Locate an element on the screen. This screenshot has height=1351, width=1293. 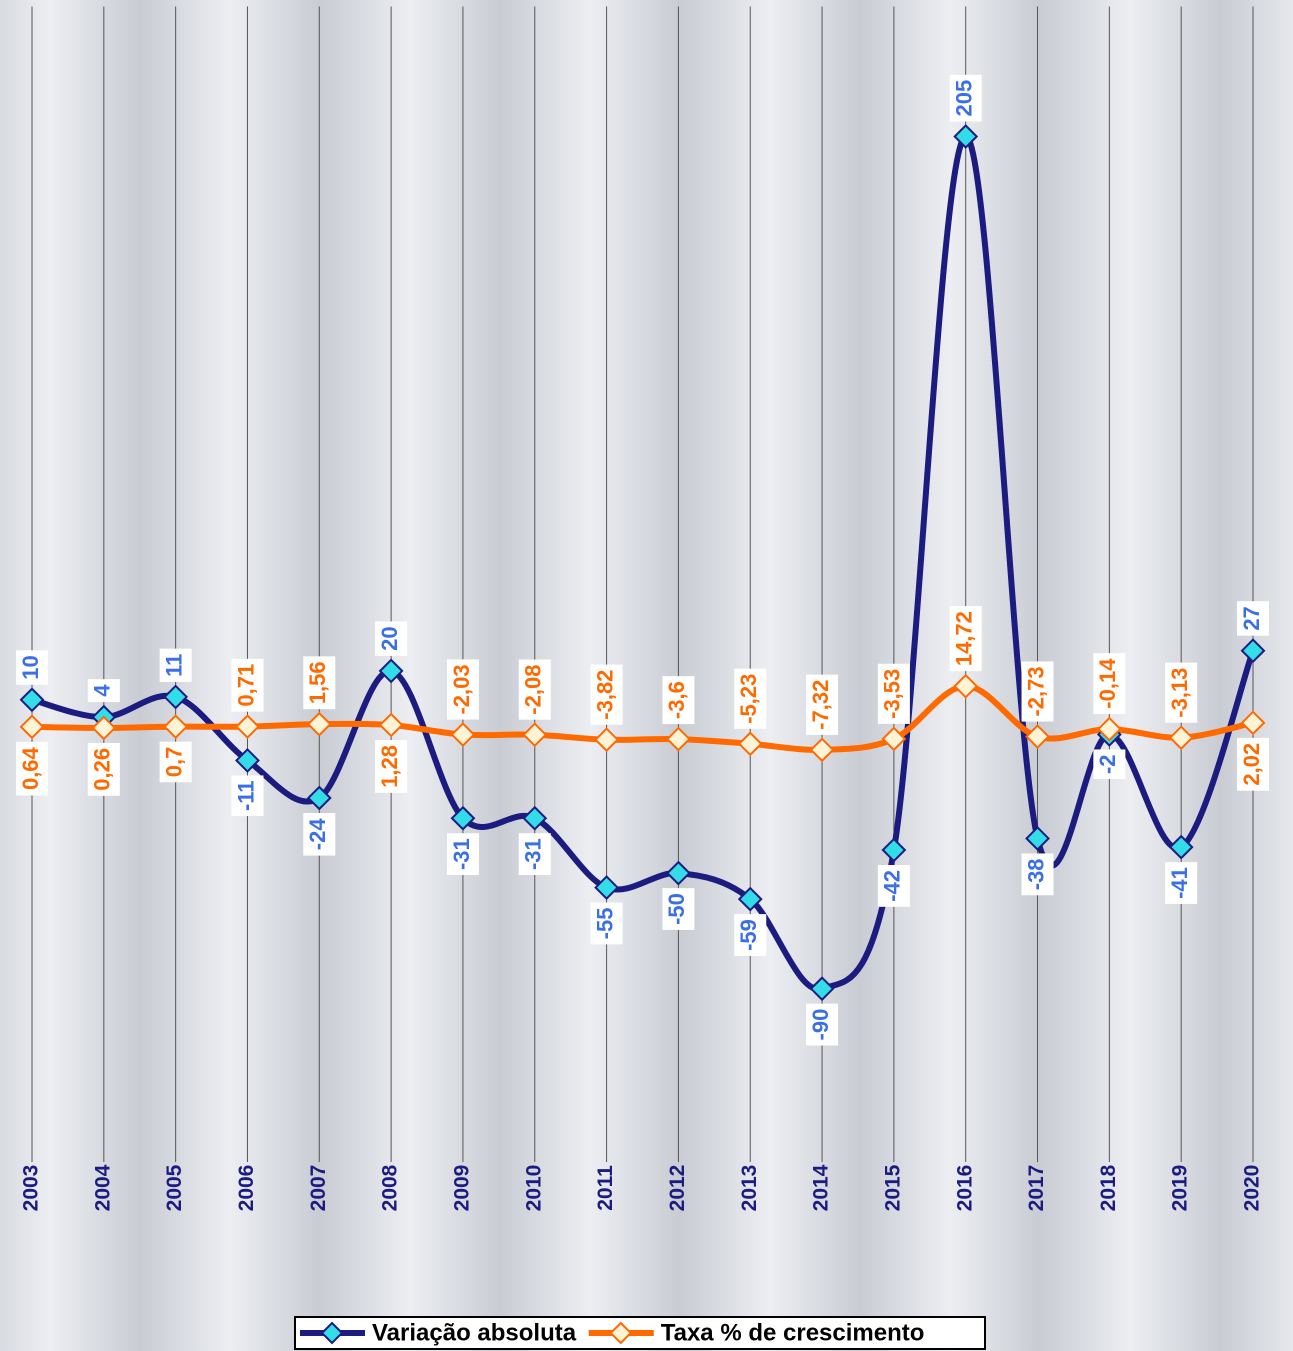
x-tick-label: 2018 is located at coordinates (1108, 1187).